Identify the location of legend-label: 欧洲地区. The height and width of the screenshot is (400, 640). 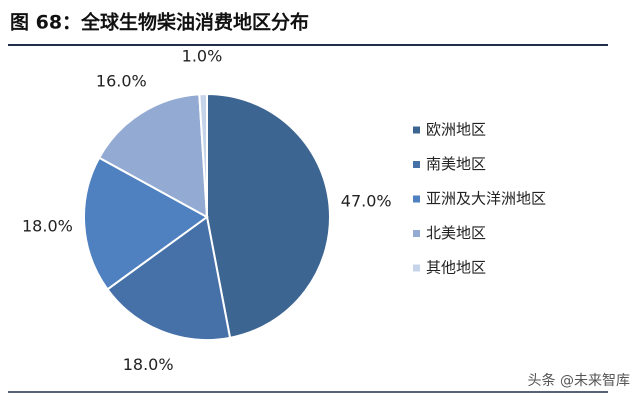
(456, 130).